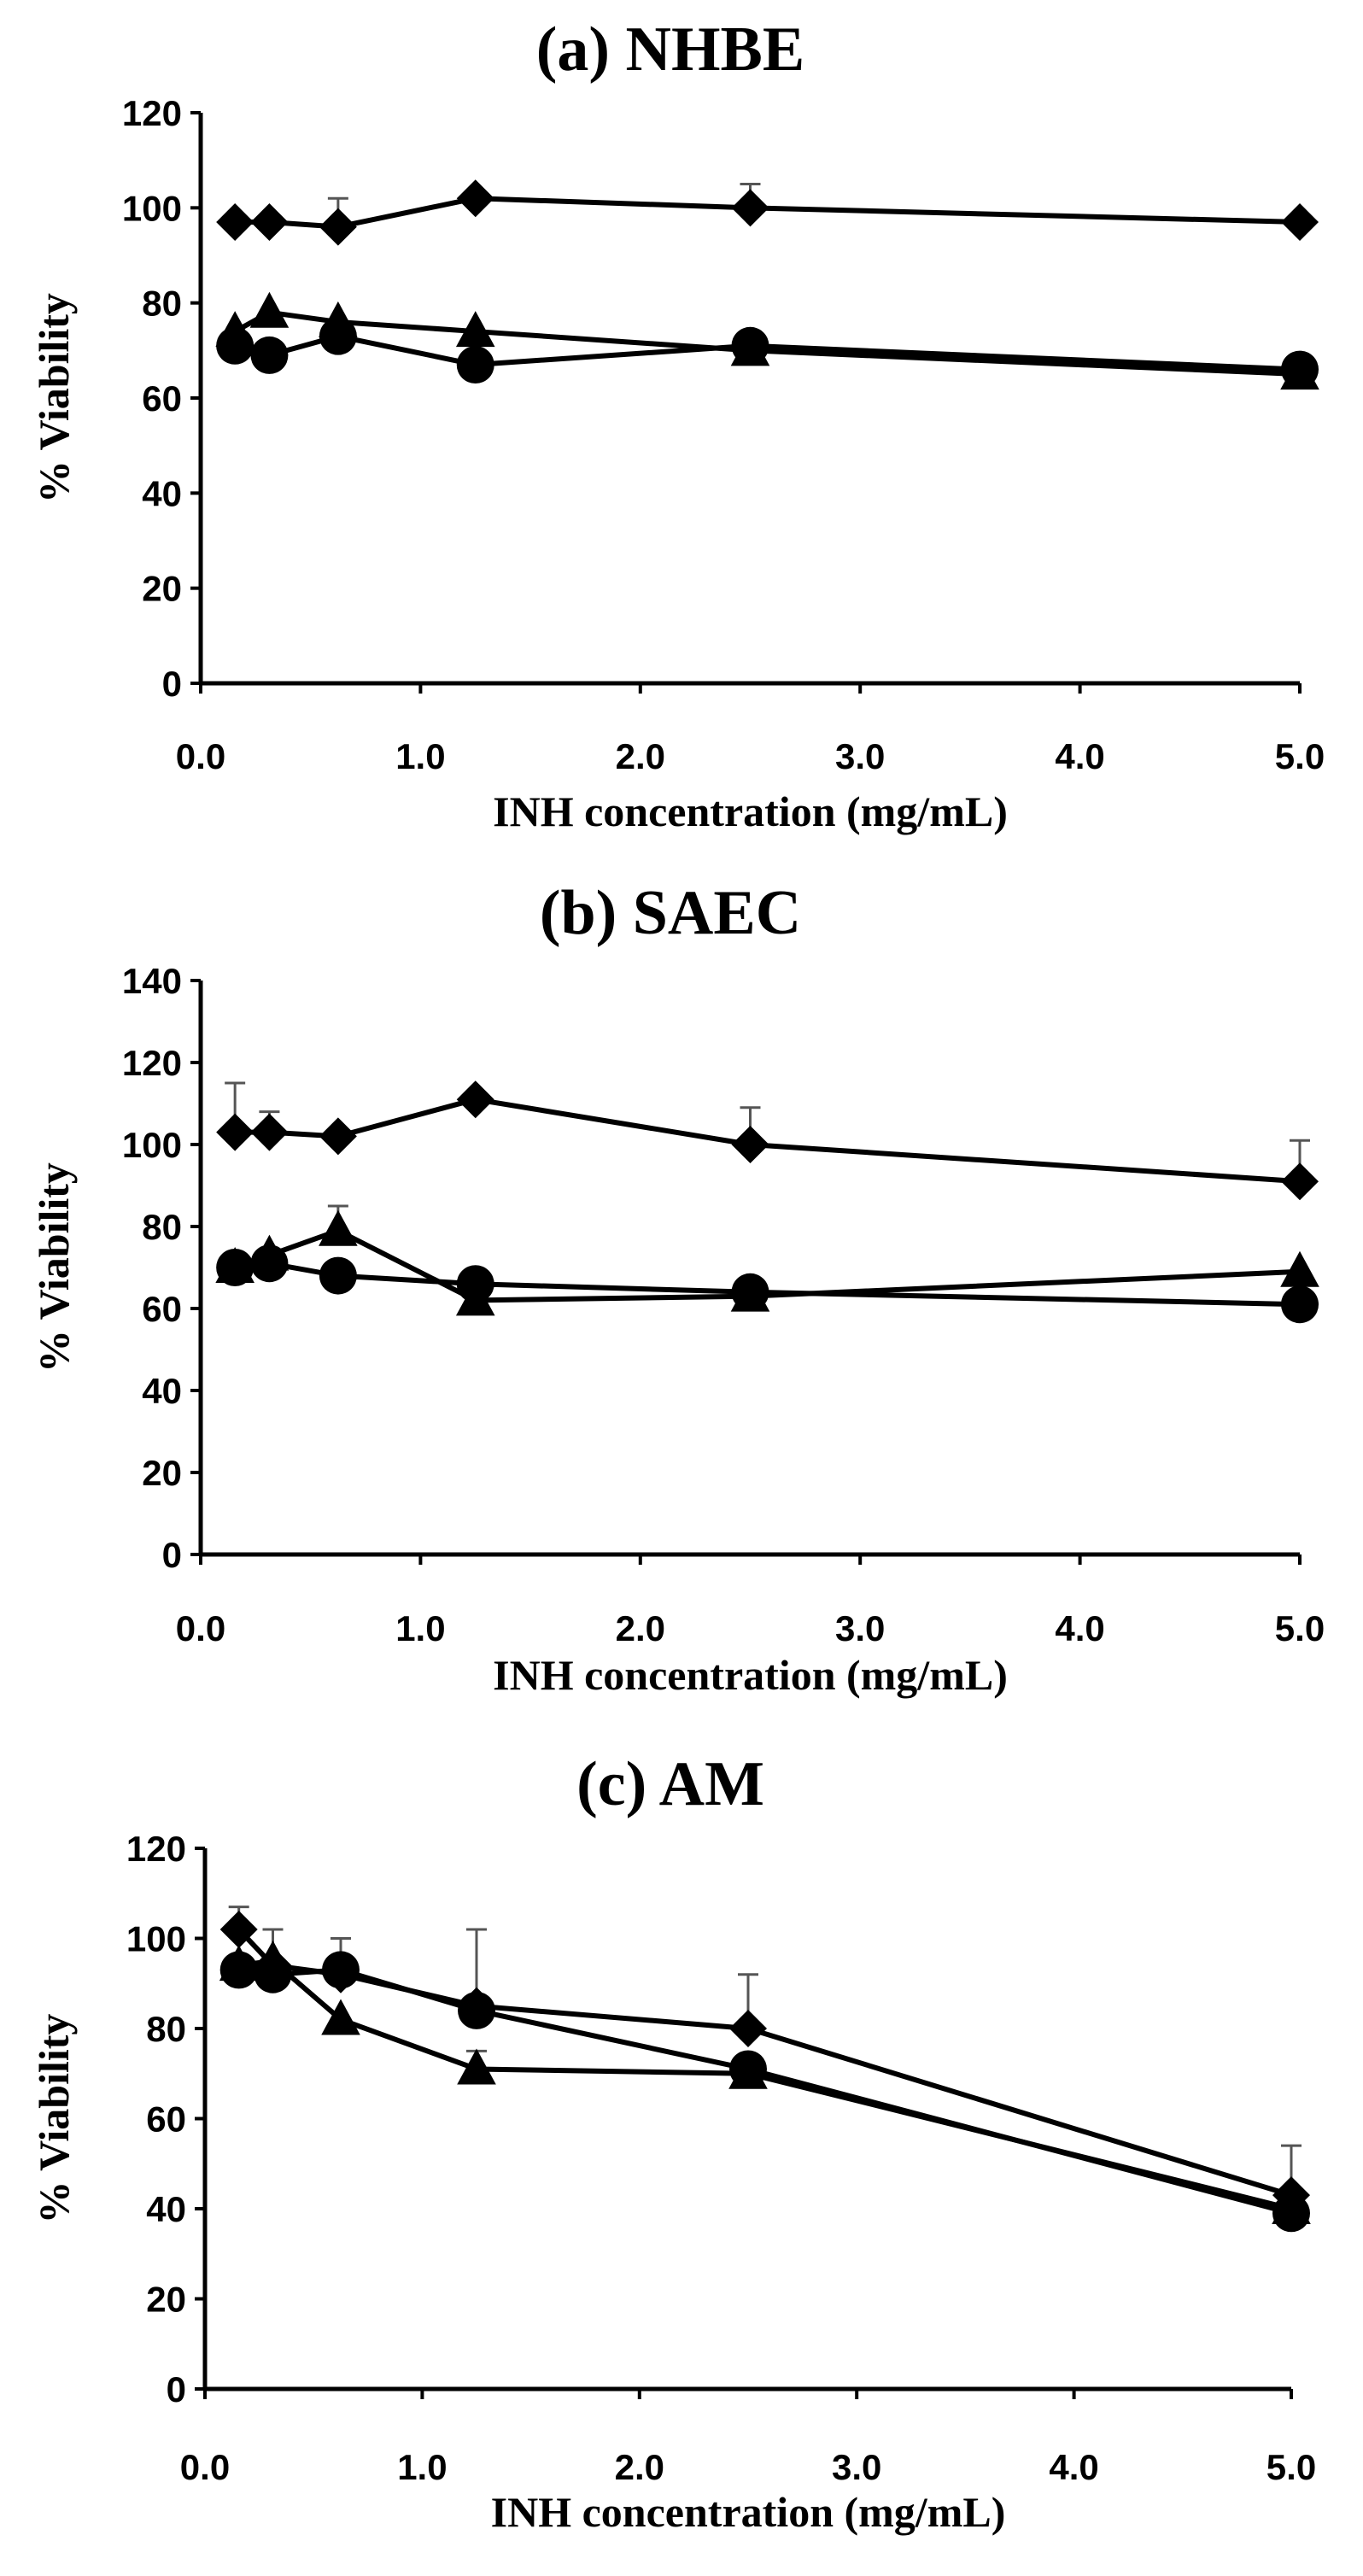 The image size is (1363, 2576). I want to click on panel-title: (a) NHBE, so click(670, 50).